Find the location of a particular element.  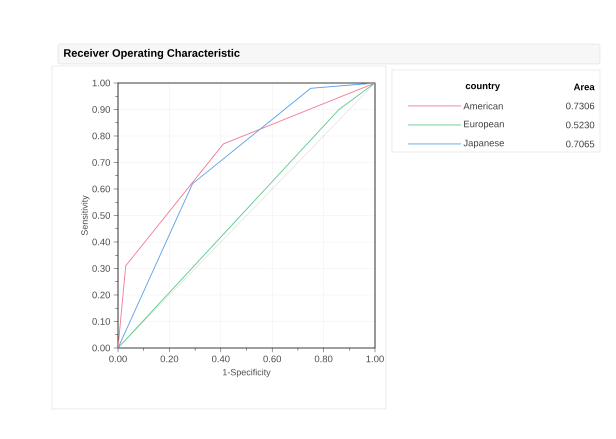

y-tick-label: 0.30 is located at coordinates (101, 268).